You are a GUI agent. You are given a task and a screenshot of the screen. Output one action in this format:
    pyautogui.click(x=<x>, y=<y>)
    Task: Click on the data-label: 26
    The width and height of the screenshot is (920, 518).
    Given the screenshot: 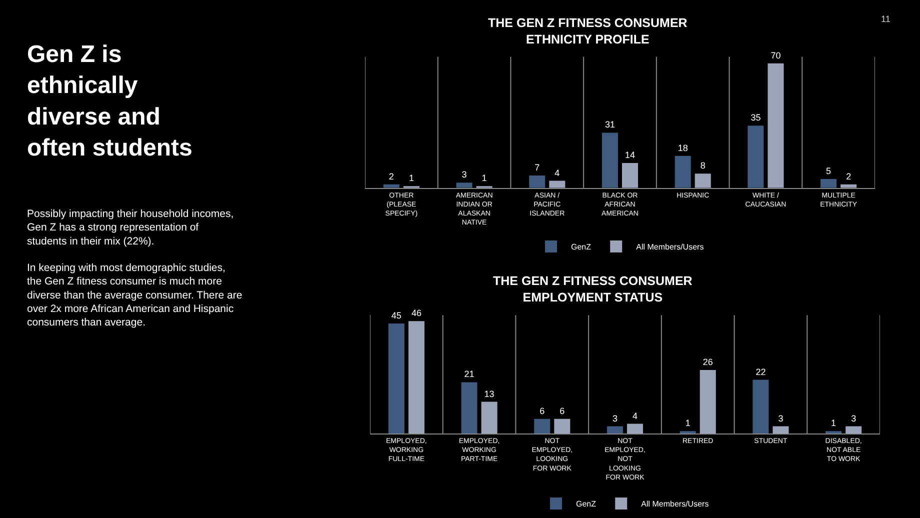 What is the action you would take?
    pyautogui.click(x=707, y=362)
    